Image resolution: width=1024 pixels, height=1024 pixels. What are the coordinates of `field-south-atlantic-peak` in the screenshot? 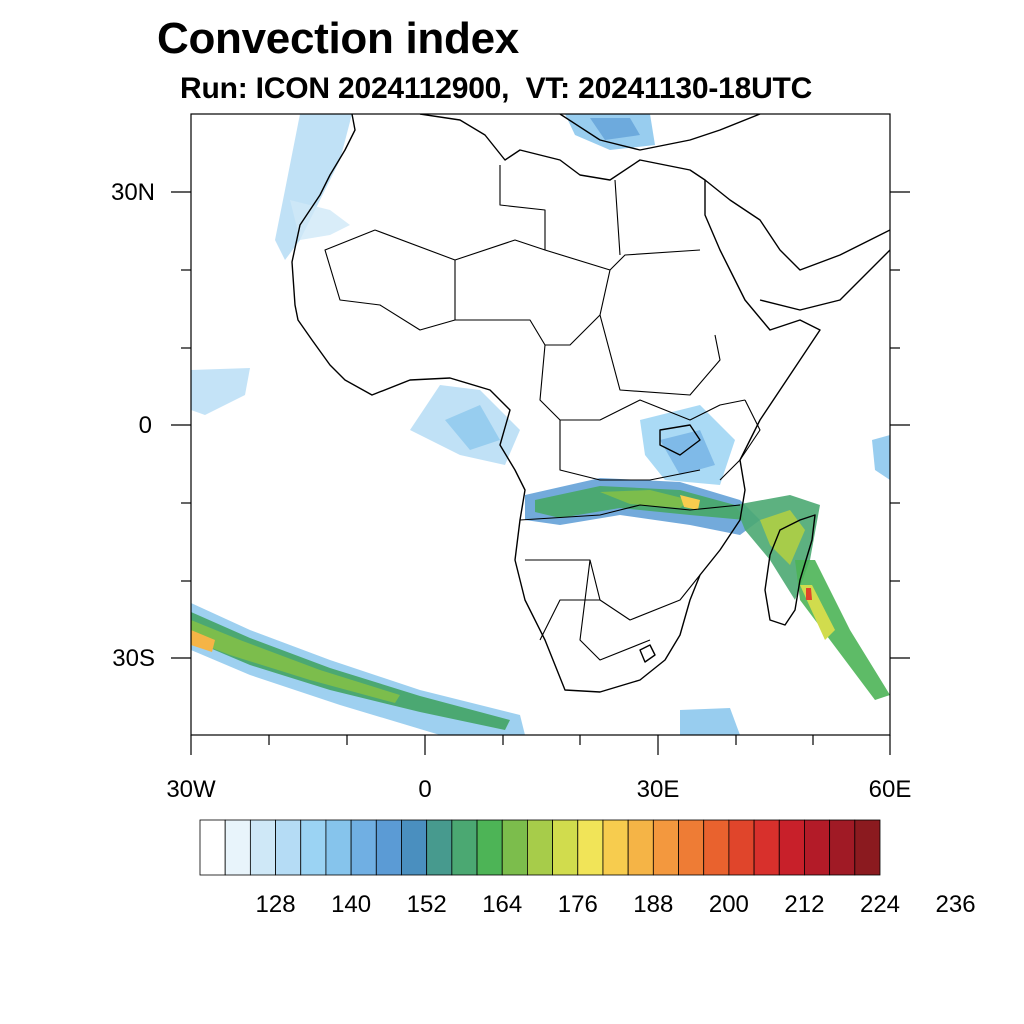 It's located at (203, 641).